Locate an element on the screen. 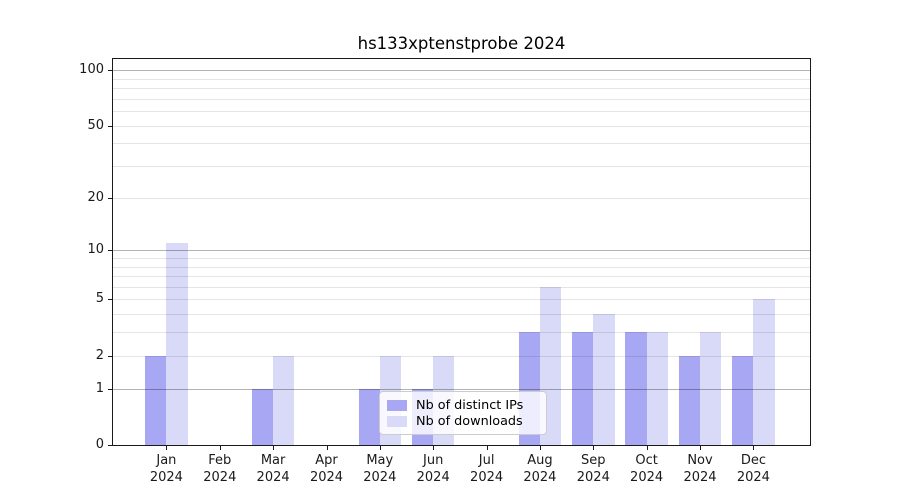  chart-title: hs133xptenstprobe 2024 is located at coordinates (461, 43).